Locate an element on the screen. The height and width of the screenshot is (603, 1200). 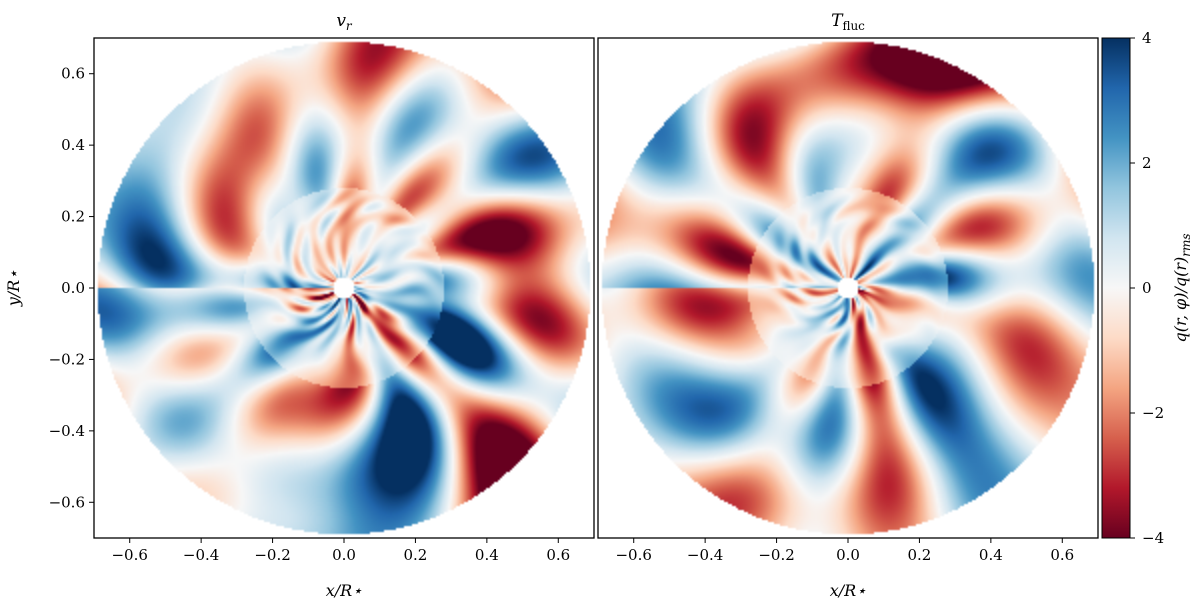
x-axis-label-tfluc: x/R⋆ is located at coordinates (848, 590).